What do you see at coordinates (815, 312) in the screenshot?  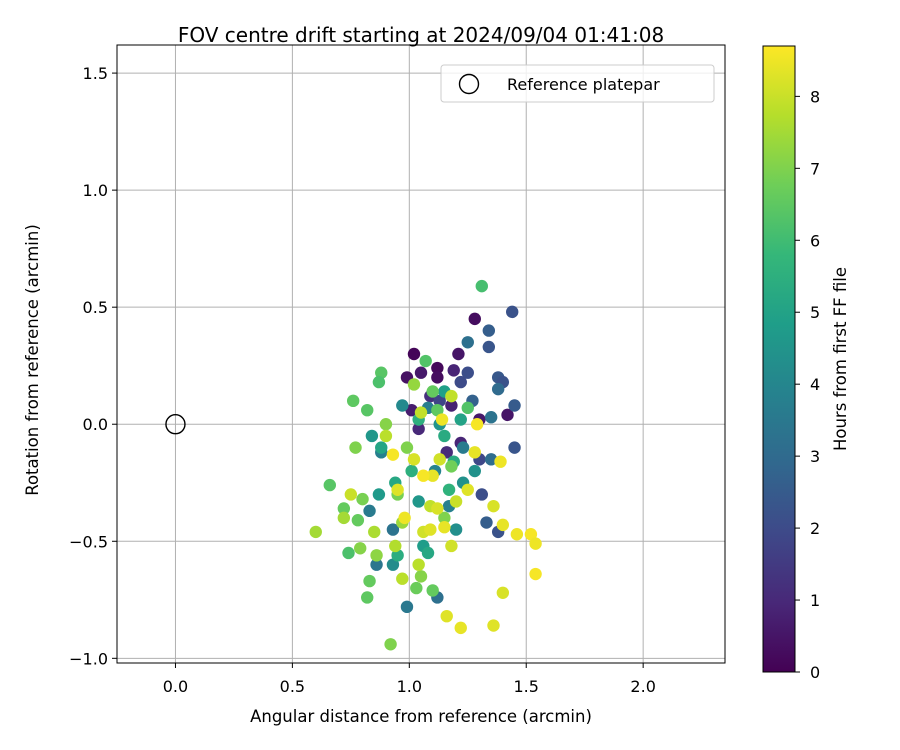 I see `colorbar-tick-label: 5` at bounding box center [815, 312].